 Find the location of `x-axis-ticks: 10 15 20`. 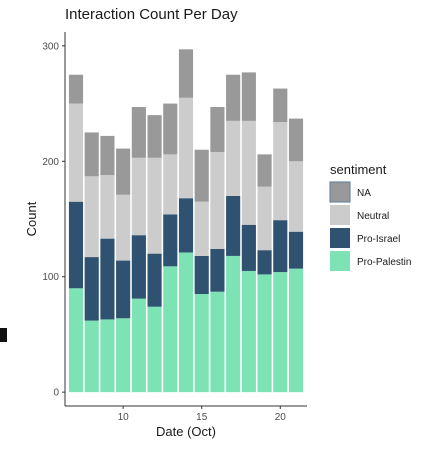

x-axis-ticks: 10 15 20 is located at coordinates (202, 414).